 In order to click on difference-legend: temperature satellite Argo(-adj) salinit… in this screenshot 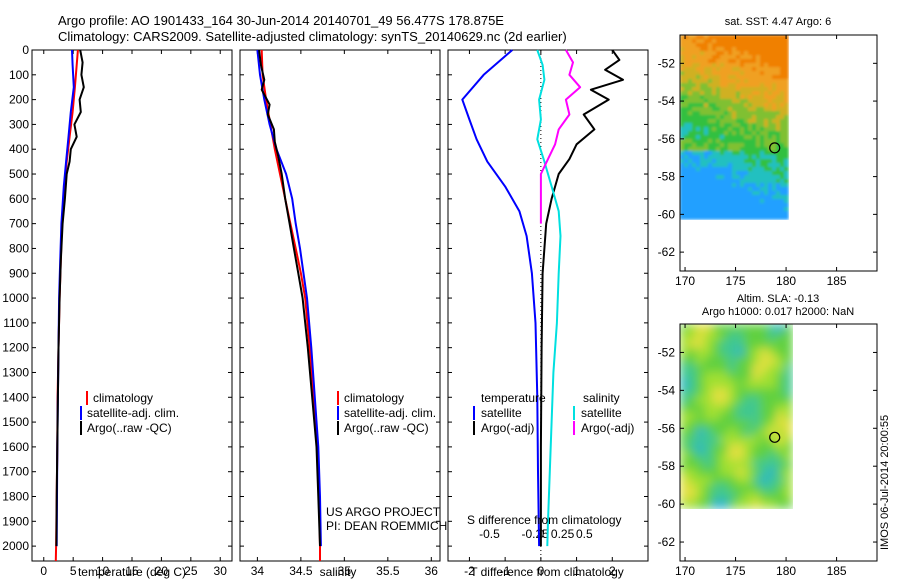, I will do `click(553, 413)`.